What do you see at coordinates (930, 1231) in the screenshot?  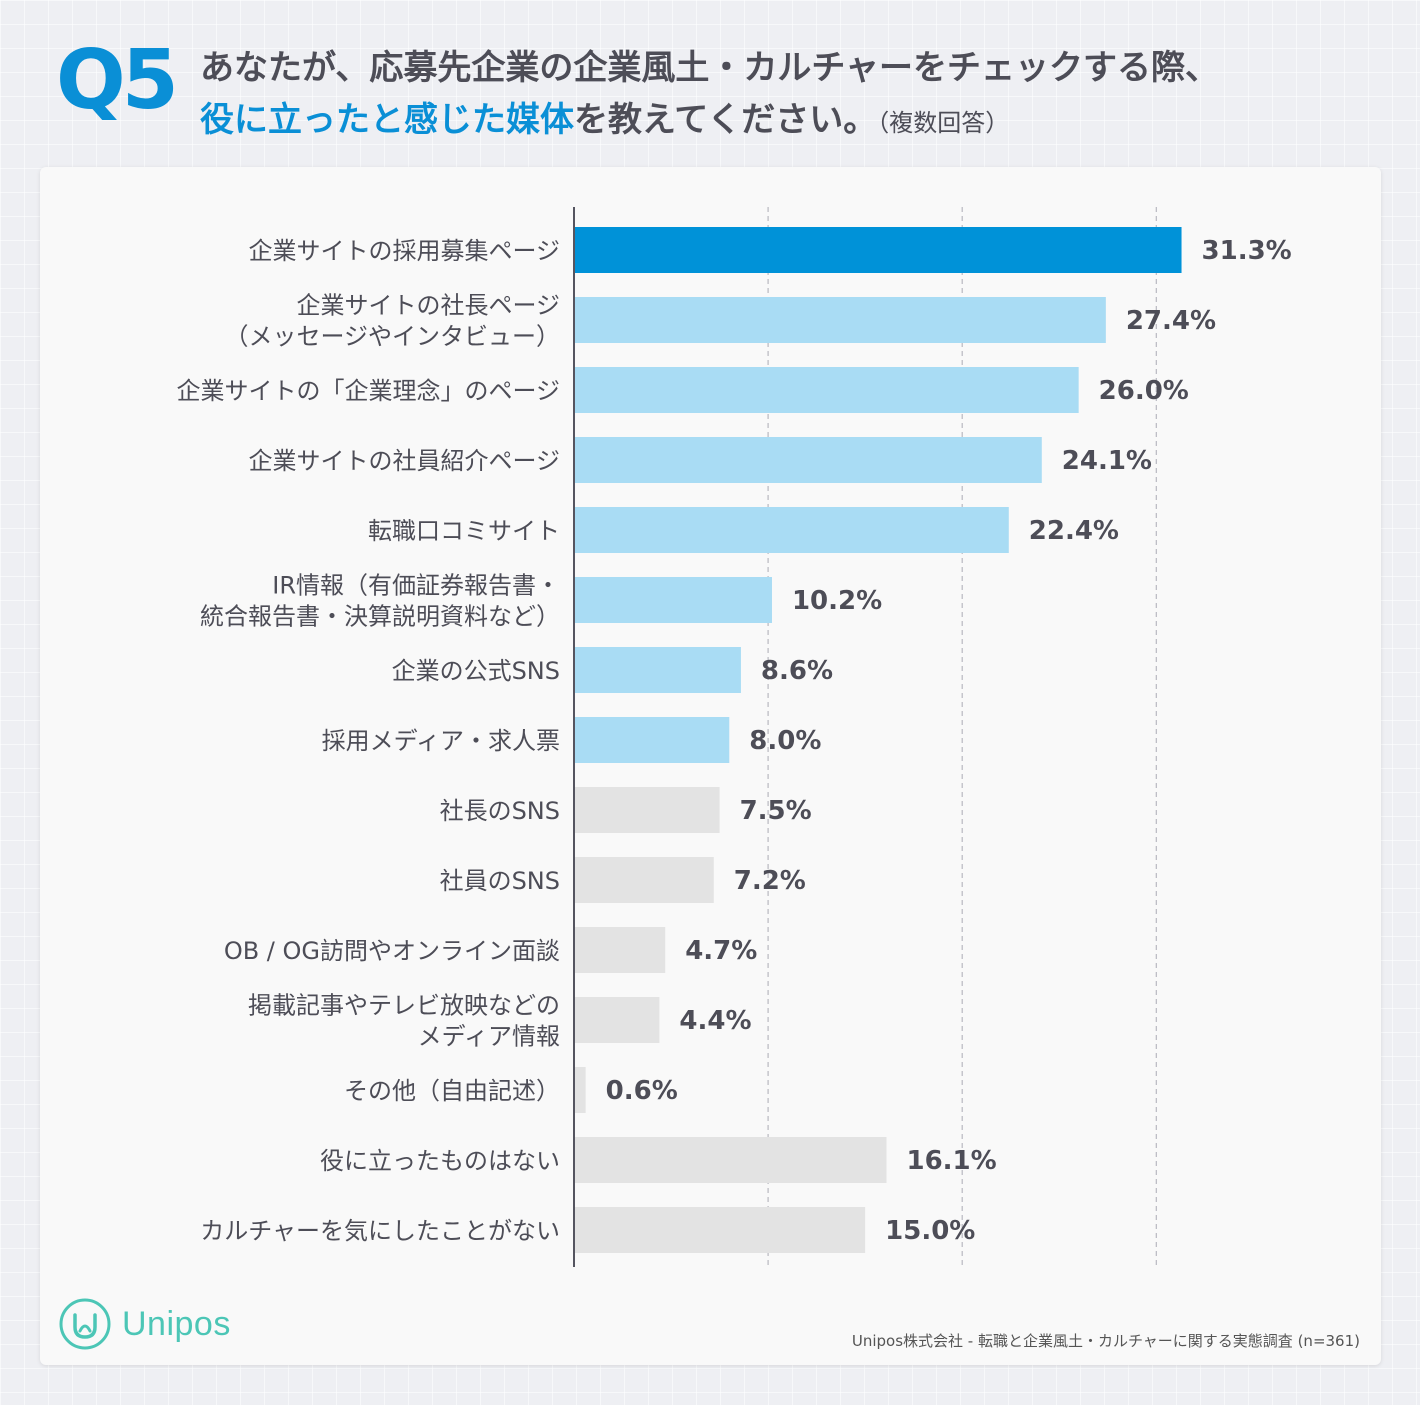 I see `value-label: 15.0%` at bounding box center [930, 1231].